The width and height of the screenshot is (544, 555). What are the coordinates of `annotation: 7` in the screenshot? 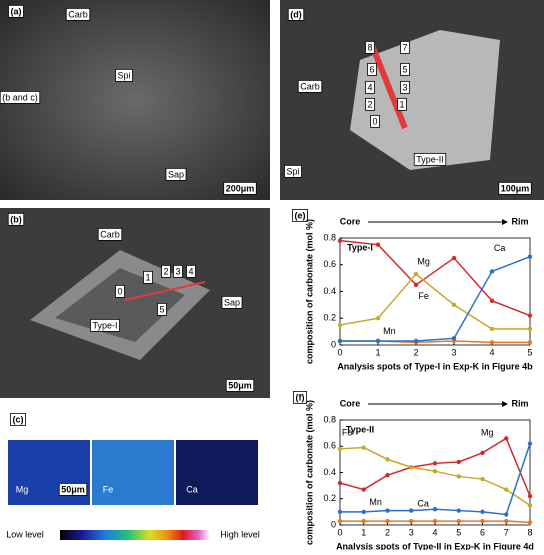 It's located at (404, 47).